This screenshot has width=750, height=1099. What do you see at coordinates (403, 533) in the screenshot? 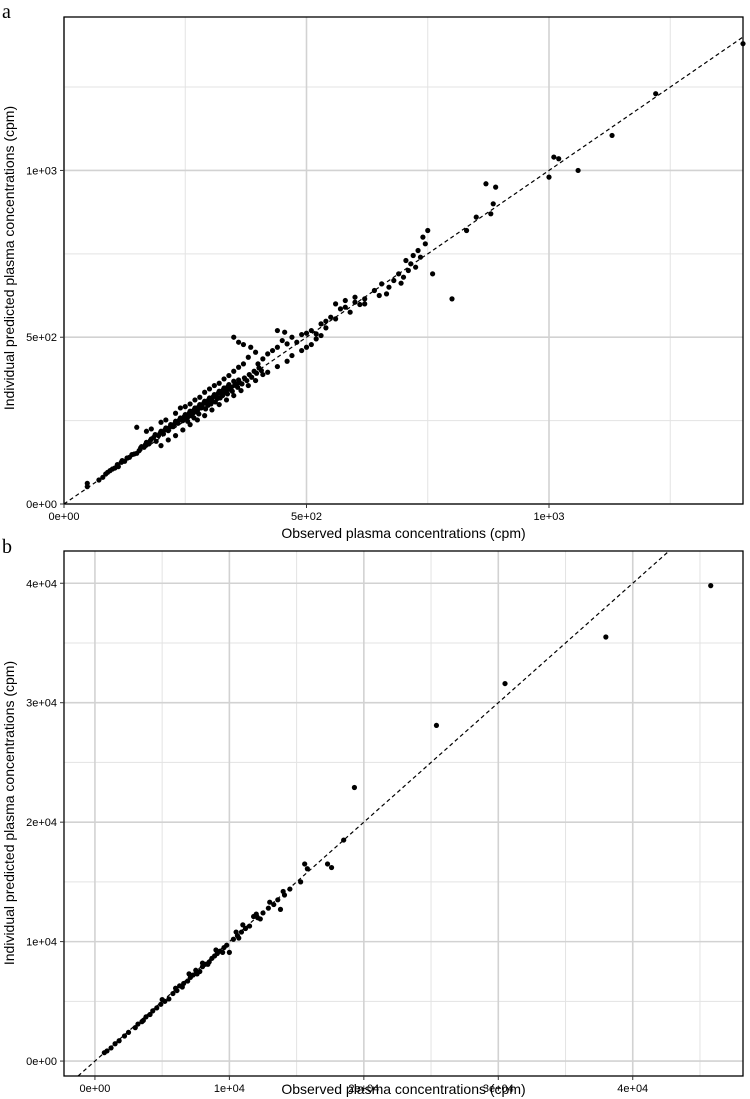
I see `x-axis-title: Observed plasma concentrations (cpm)` at bounding box center [403, 533].